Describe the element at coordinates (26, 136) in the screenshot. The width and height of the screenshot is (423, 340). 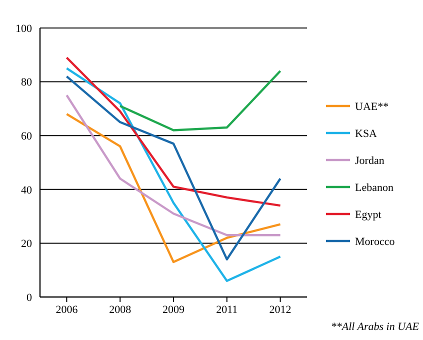
I see `y-tick-label: 60` at that location.